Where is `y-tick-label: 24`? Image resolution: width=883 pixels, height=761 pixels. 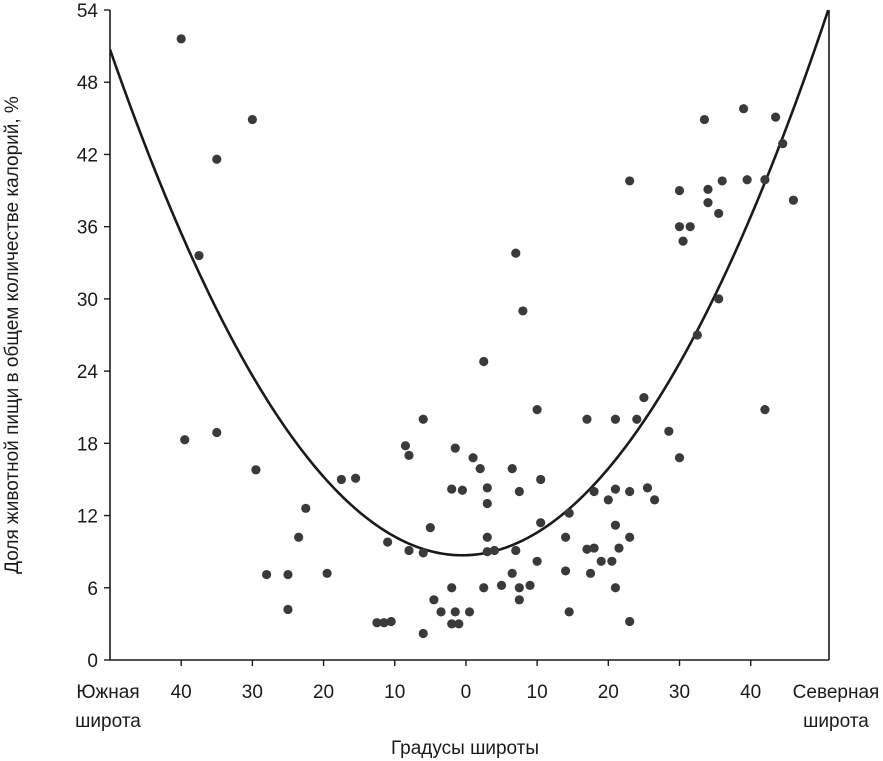 y-tick-label: 24 is located at coordinates (88, 372).